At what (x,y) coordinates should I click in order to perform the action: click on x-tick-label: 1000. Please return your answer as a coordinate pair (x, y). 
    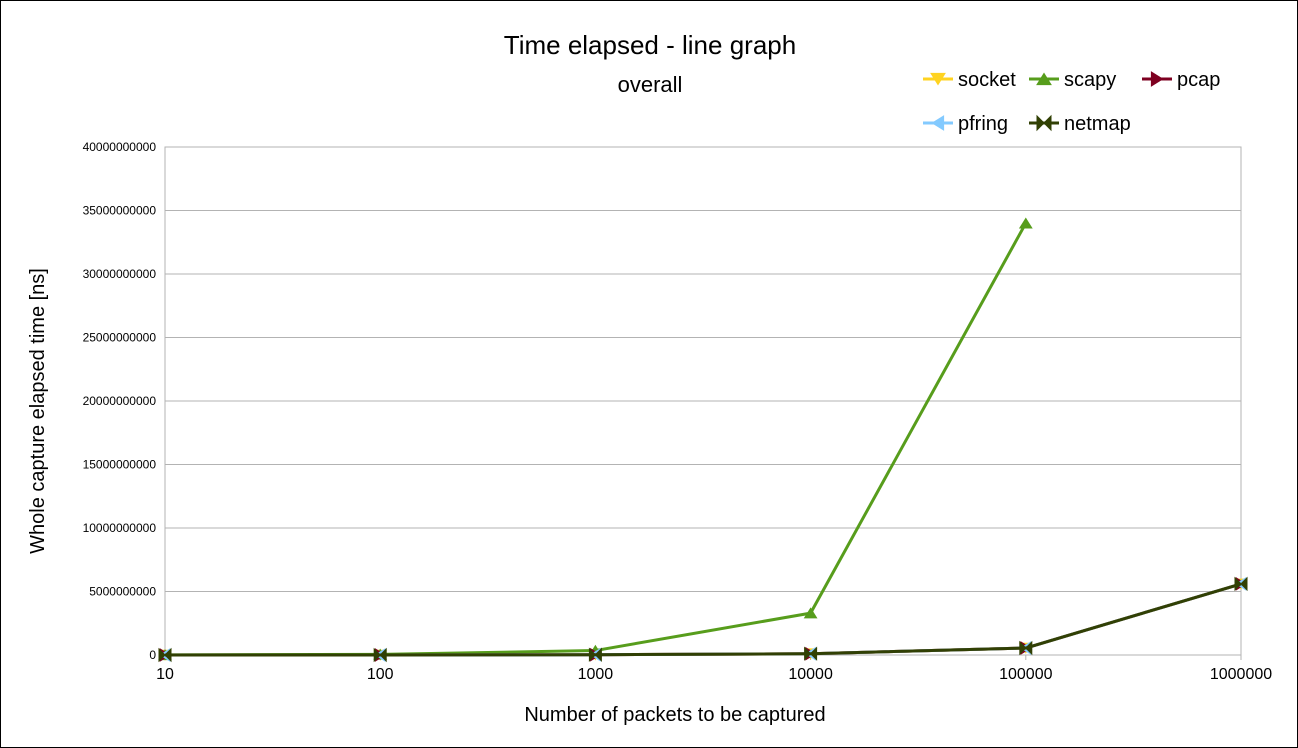
    Looking at the image, I should click on (596, 674).